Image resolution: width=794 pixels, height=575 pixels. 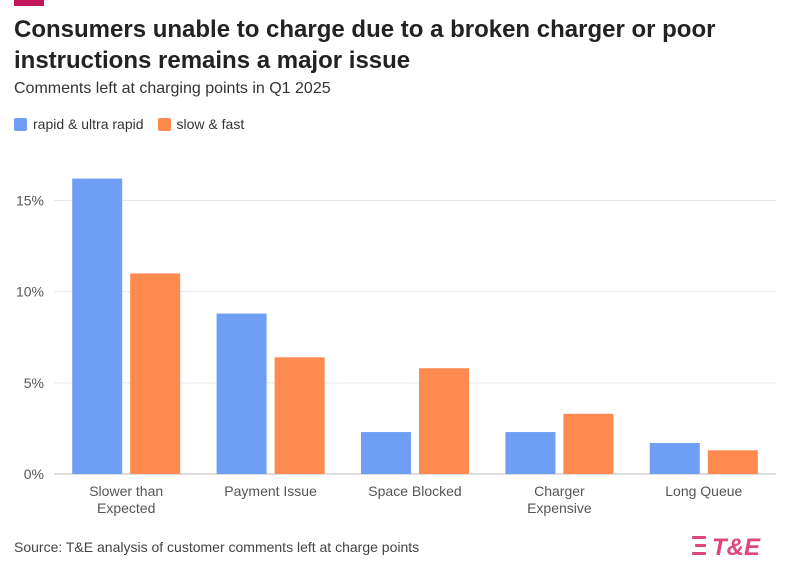 I want to click on x-tick-label: Payment Issue, so click(x=270, y=491).